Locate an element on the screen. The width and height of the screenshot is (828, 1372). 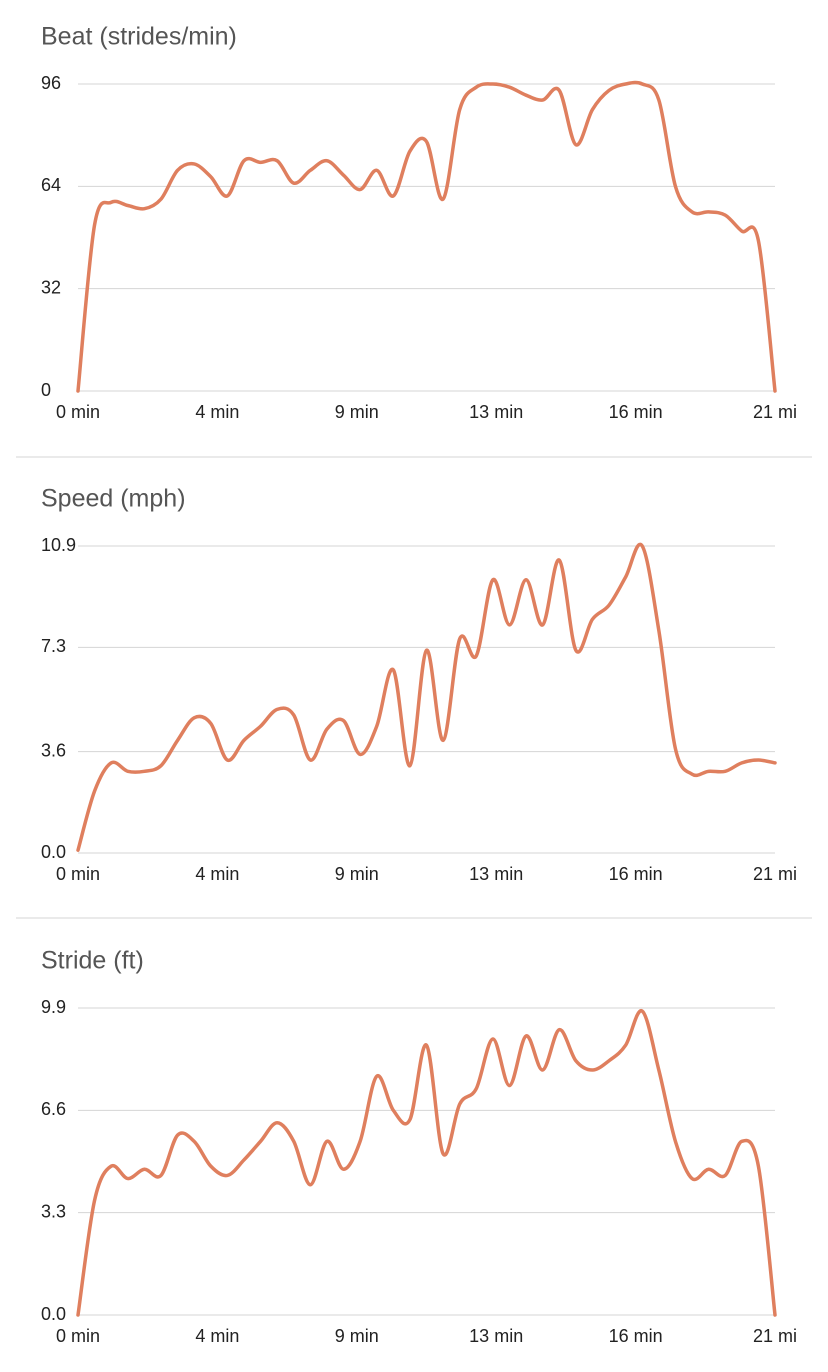
y-tick-label: 3.3 is located at coordinates (53, 1211).